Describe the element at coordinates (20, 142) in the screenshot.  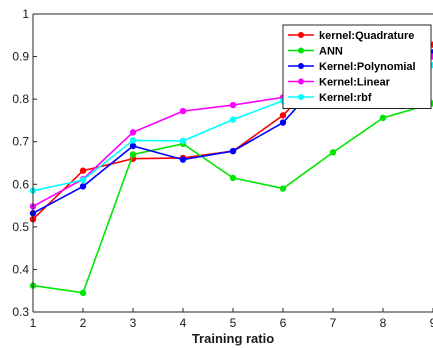
I see `y-tick-label: 0.7` at that location.